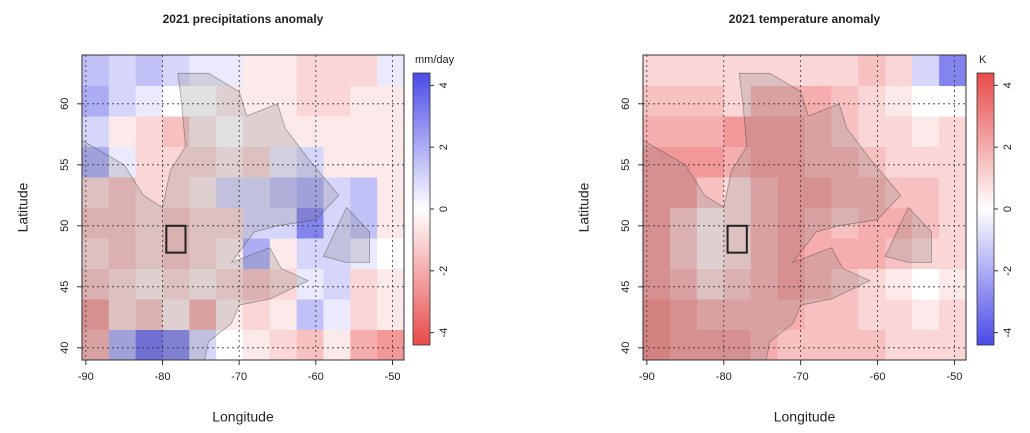  Describe the element at coordinates (626, 165) in the screenshot. I see `y-tick-label: 55` at that location.